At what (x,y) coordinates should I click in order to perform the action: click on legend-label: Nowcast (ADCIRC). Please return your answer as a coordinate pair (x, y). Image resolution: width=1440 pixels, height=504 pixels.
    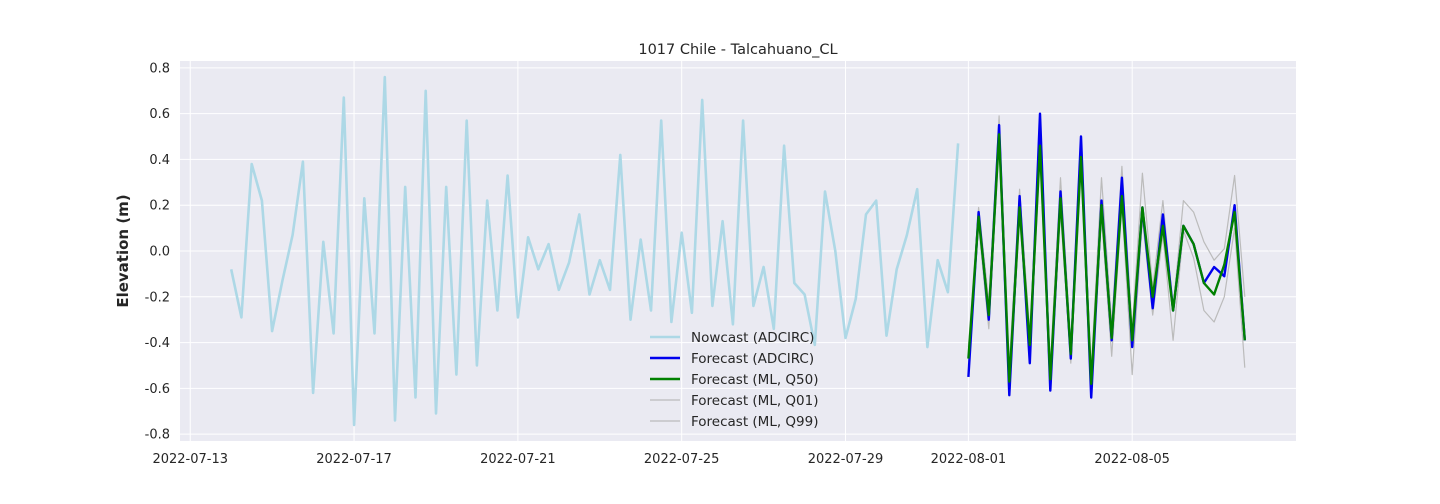
    Looking at the image, I should click on (752, 338).